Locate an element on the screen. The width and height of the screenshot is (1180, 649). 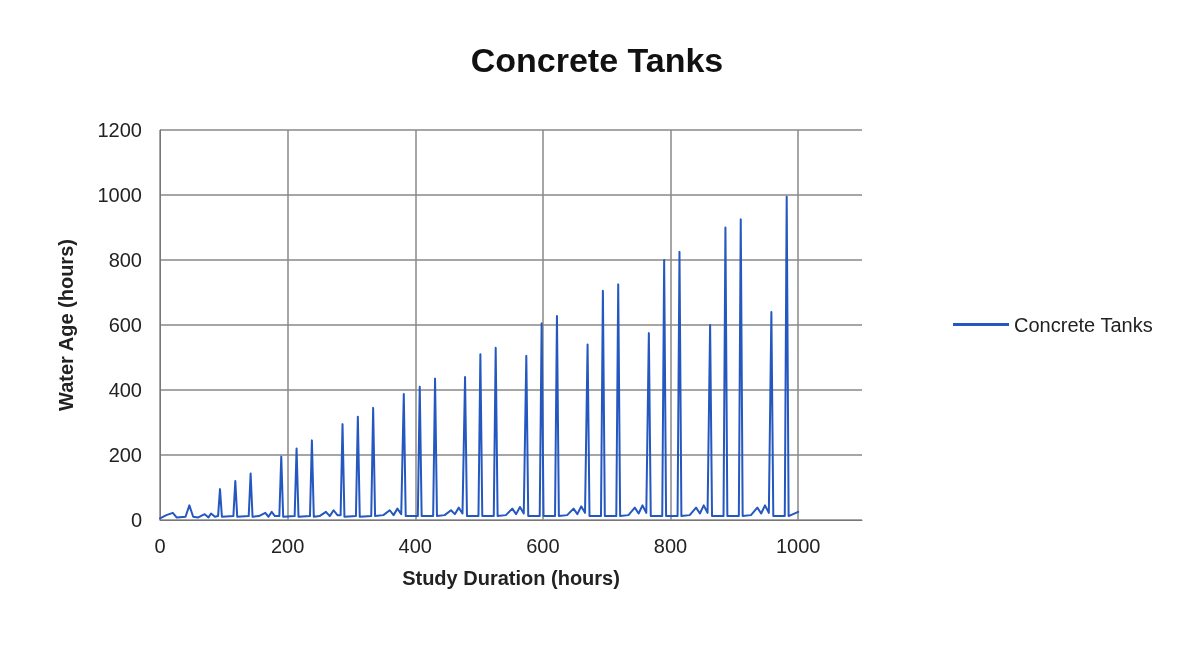
x-tick-label: 400 is located at coordinates (415, 546).